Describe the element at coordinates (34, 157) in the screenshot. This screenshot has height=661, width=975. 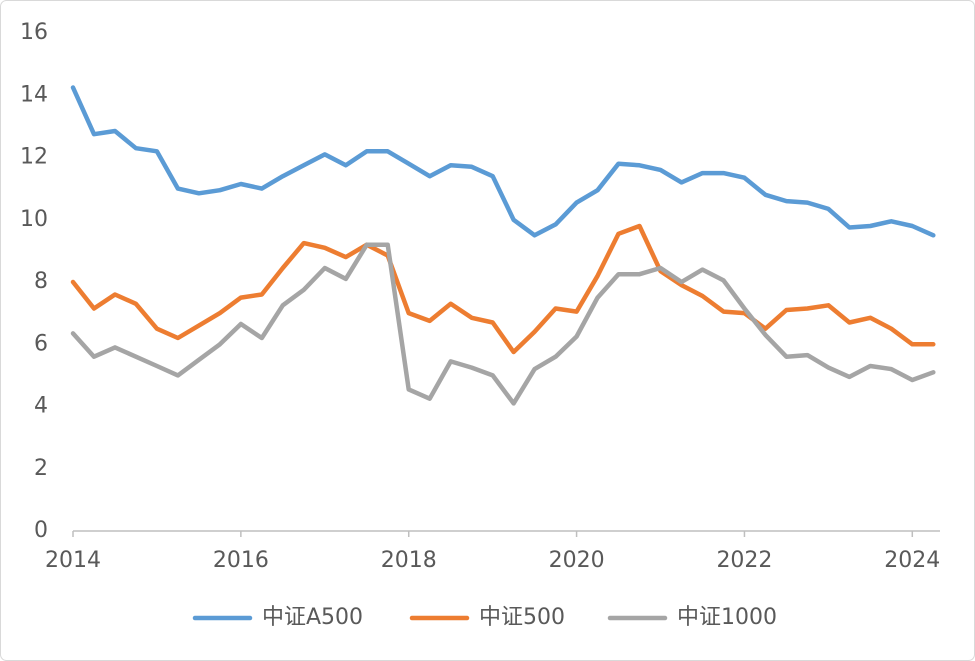
I see `y-tick-label: 12` at that location.